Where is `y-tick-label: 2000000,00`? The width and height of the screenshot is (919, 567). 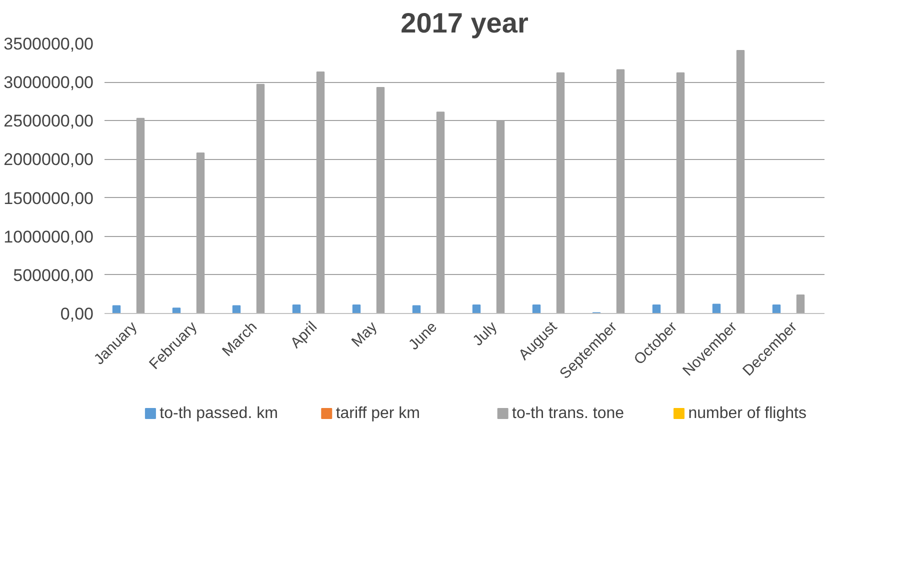
y-tick-label: 2000000,00 is located at coordinates (49, 160).